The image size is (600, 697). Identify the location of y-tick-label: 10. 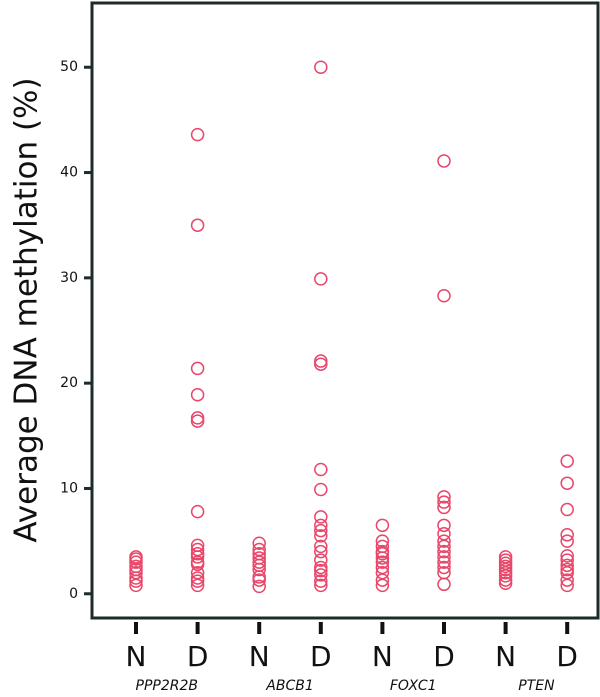
(69, 488).